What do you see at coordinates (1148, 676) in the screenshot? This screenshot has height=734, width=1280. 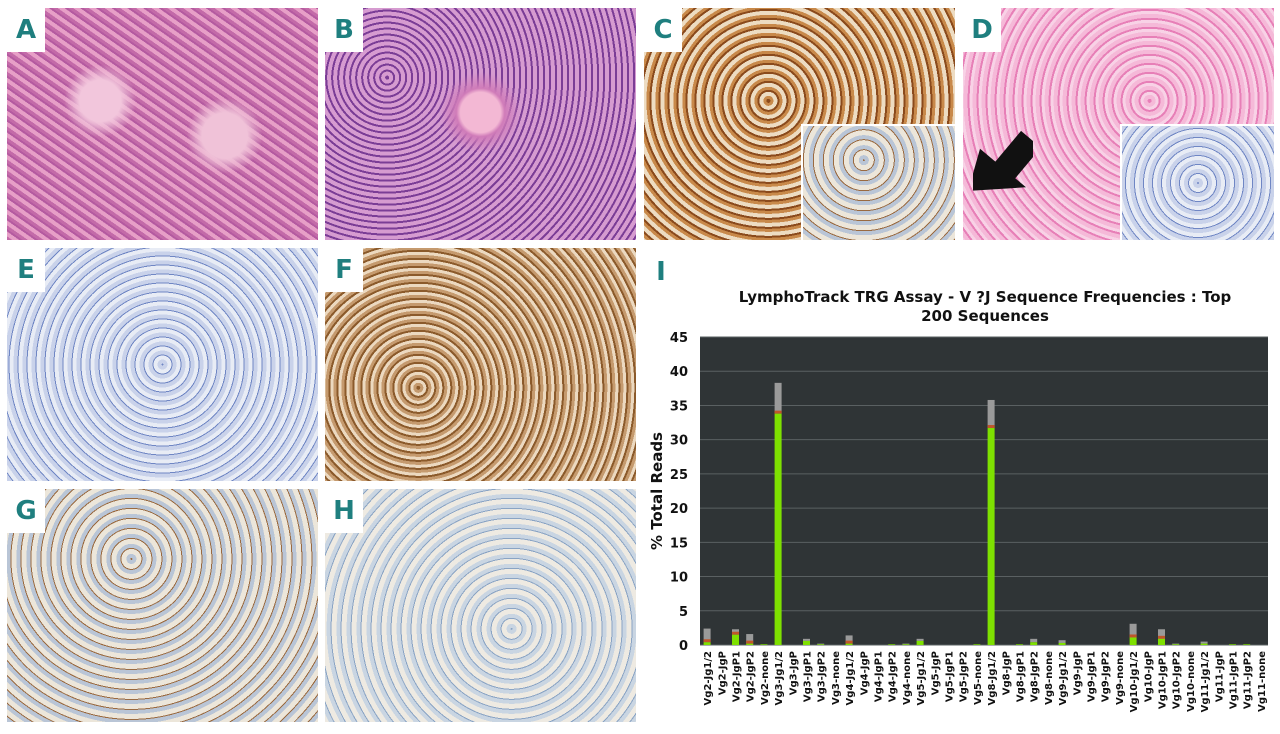 I see `x-tick-label: Vg10-JgP` at bounding box center [1148, 676].